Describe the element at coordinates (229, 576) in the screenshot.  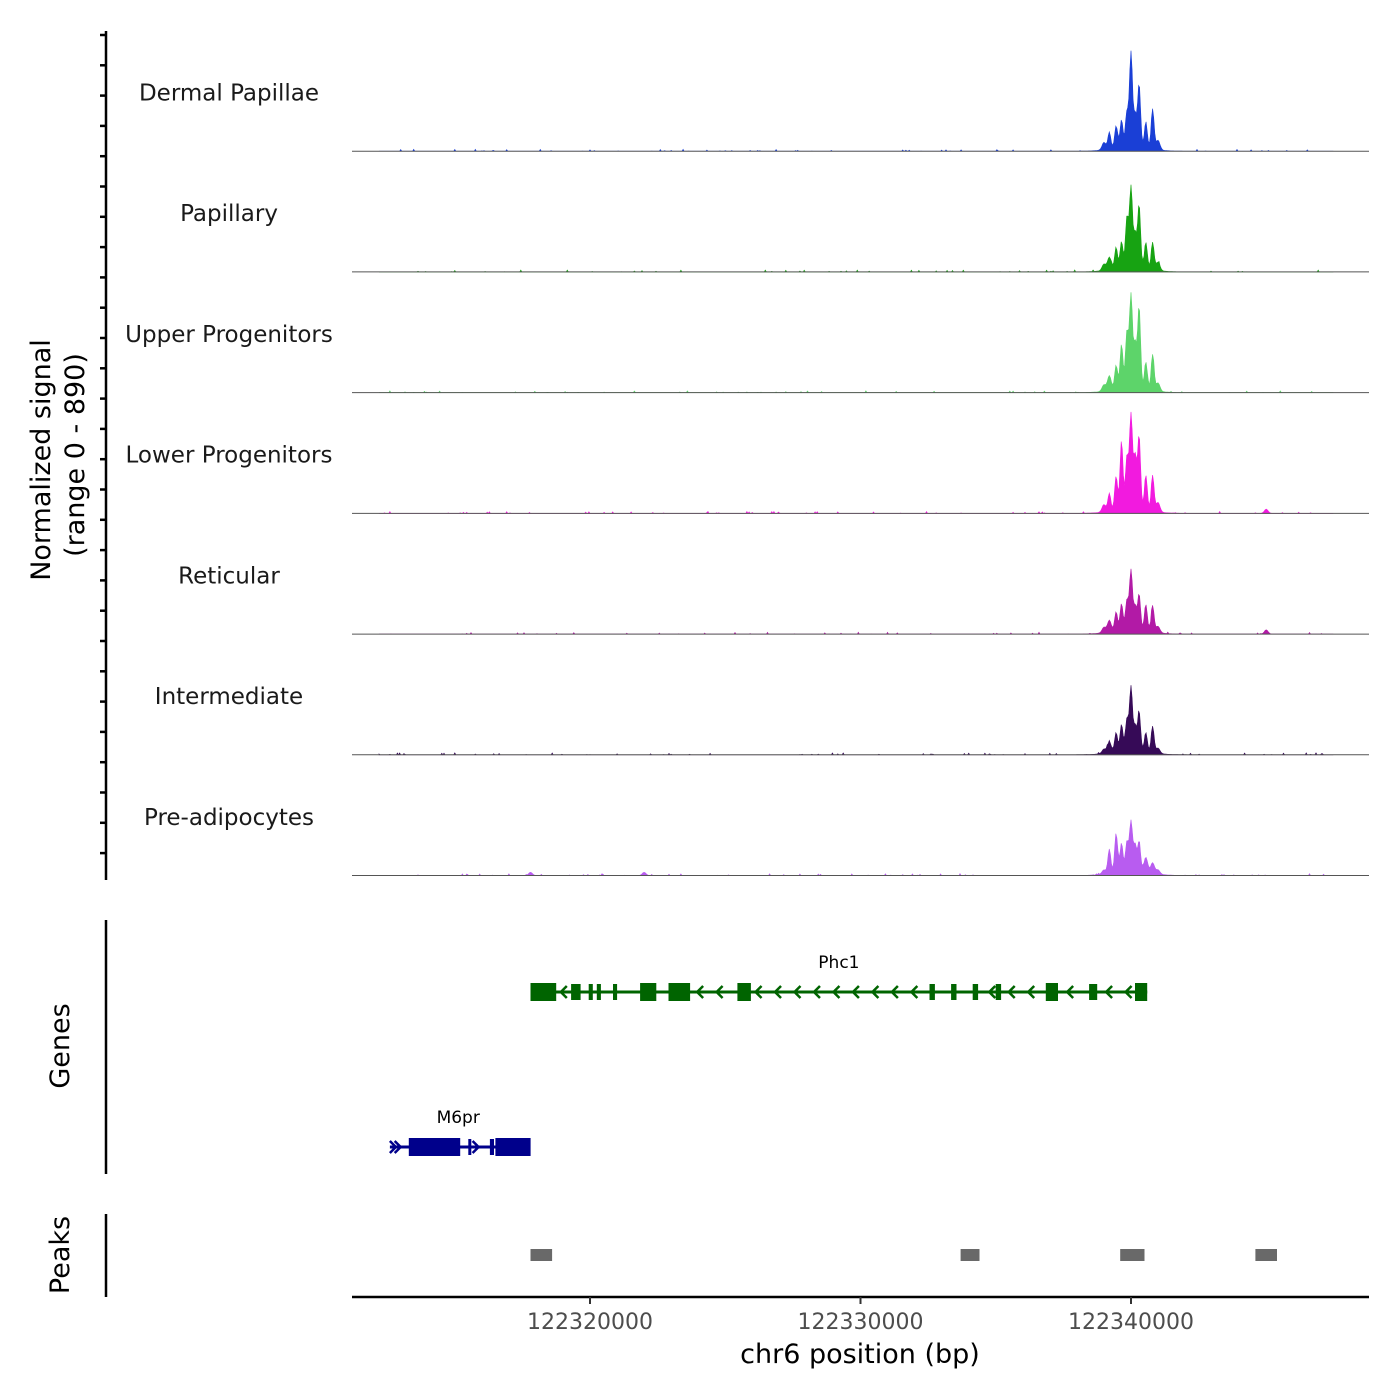
I see `track-label: Reticular` at that location.